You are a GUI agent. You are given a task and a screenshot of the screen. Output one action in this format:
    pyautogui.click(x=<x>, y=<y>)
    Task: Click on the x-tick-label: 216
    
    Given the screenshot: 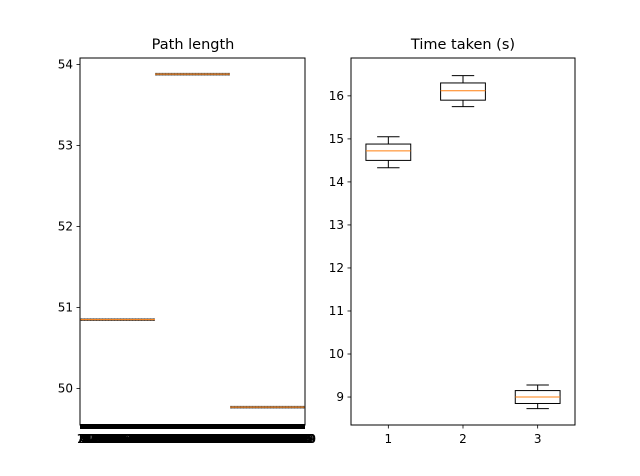 What is the action you would take?
    pyautogui.click(x=241, y=439)
    